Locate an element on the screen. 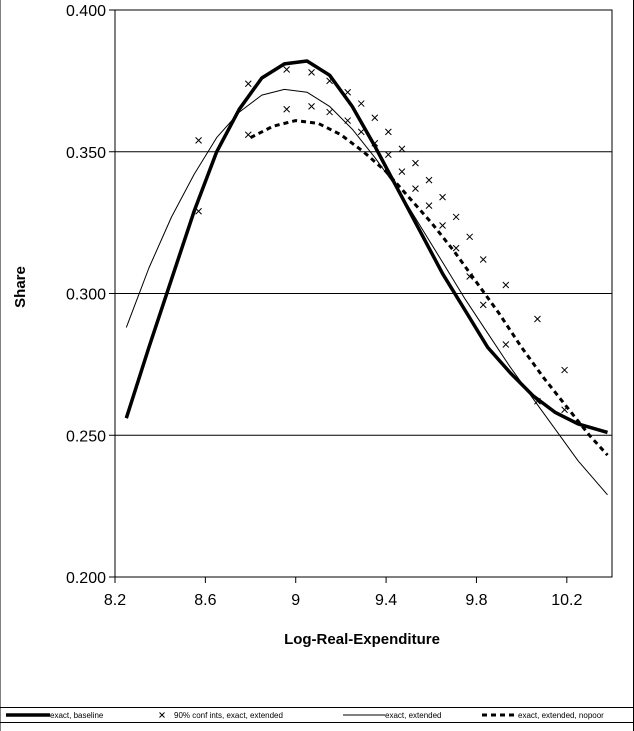  legend-label: exact, baseline is located at coordinates (77, 715).